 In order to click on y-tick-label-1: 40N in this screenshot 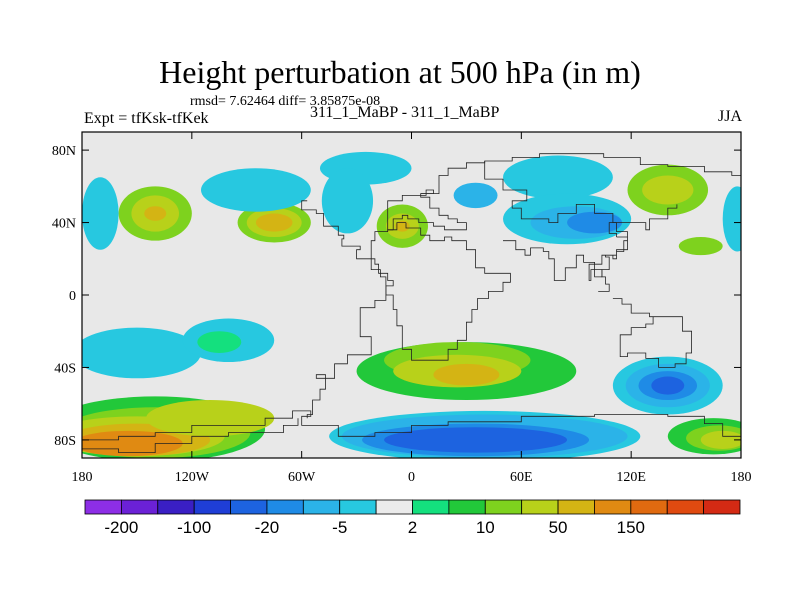, I will do `click(64, 224)`.